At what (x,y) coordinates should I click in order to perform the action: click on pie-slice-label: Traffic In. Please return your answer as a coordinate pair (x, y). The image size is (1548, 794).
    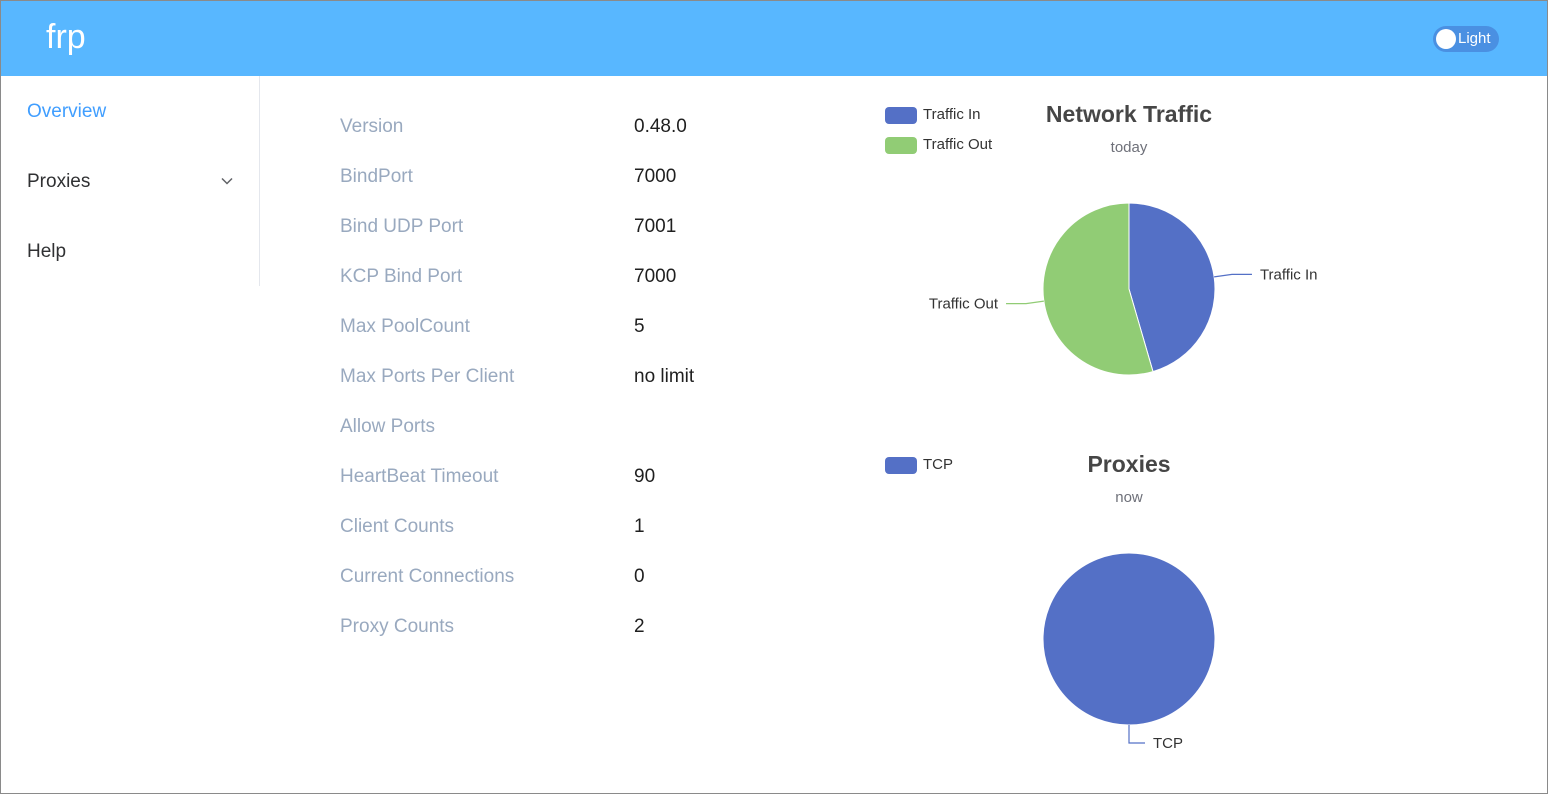
    Looking at the image, I should click on (1289, 274).